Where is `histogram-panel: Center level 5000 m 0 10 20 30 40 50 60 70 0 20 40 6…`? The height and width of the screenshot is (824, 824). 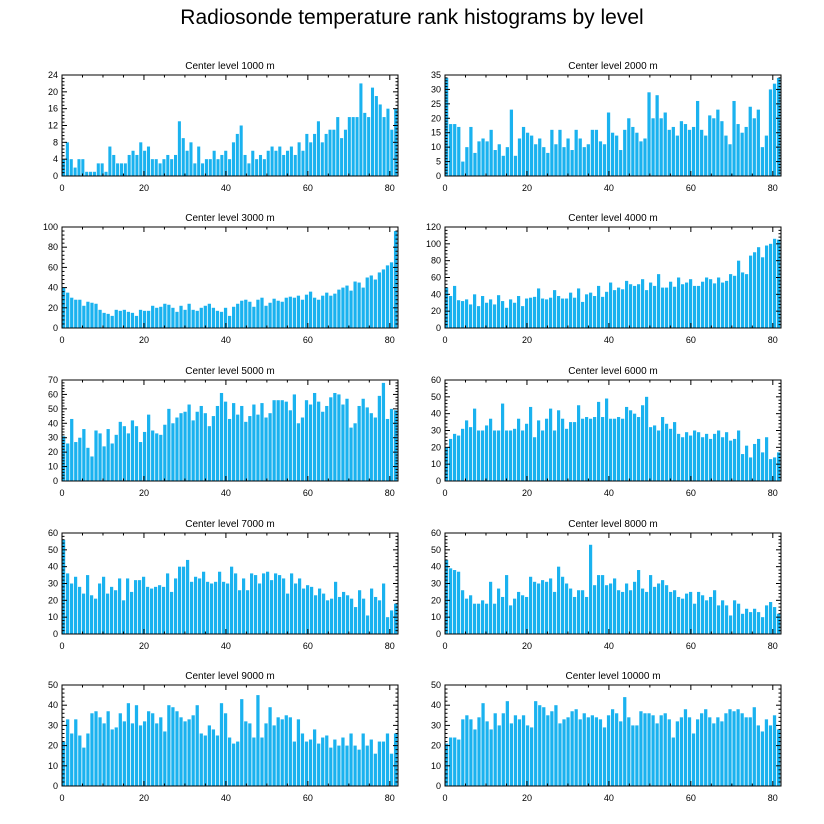
histogram-panel: Center level 5000 m 0 10 20 30 40 50 60 70 0 20 40 6… is located at coordinates (223, 432).